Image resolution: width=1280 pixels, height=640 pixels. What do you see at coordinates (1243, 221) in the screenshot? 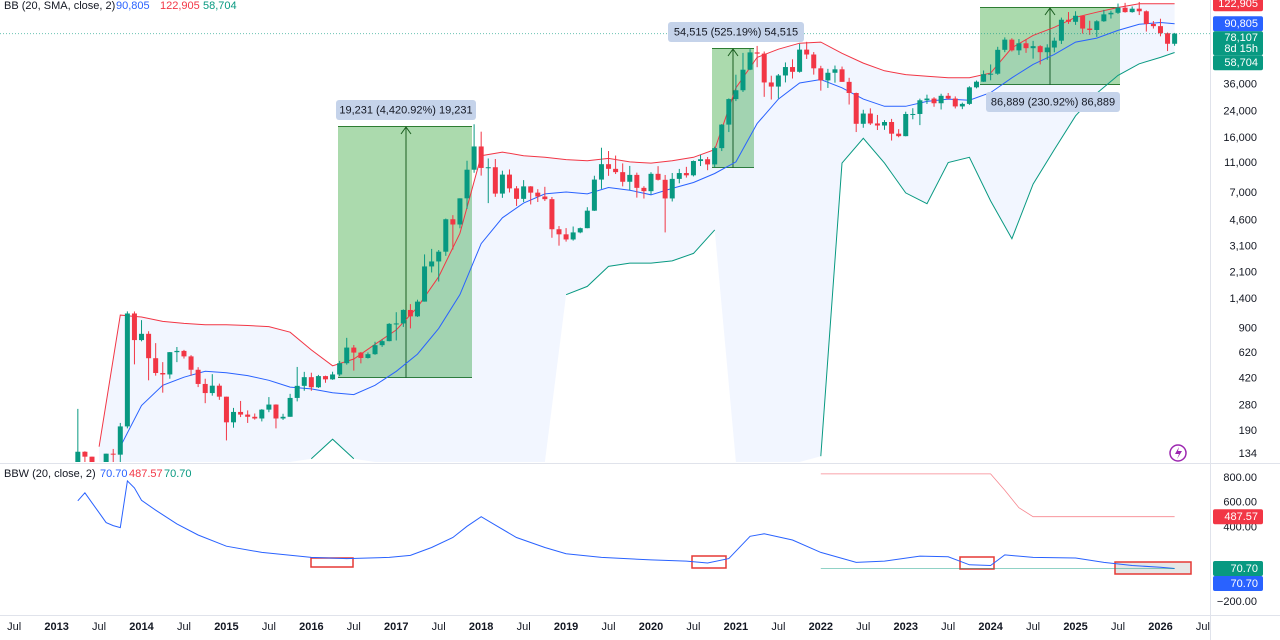
I see `y-tick-label: 4,600` at bounding box center [1243, 221].